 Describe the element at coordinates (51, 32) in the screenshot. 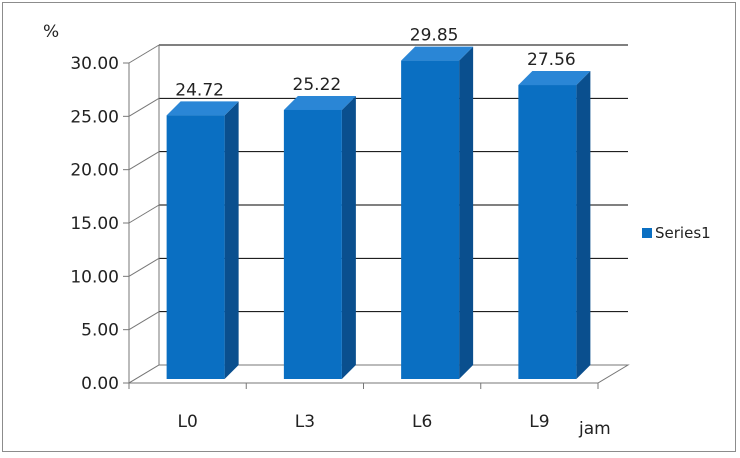

I see `y-axis-title: %` at that location.